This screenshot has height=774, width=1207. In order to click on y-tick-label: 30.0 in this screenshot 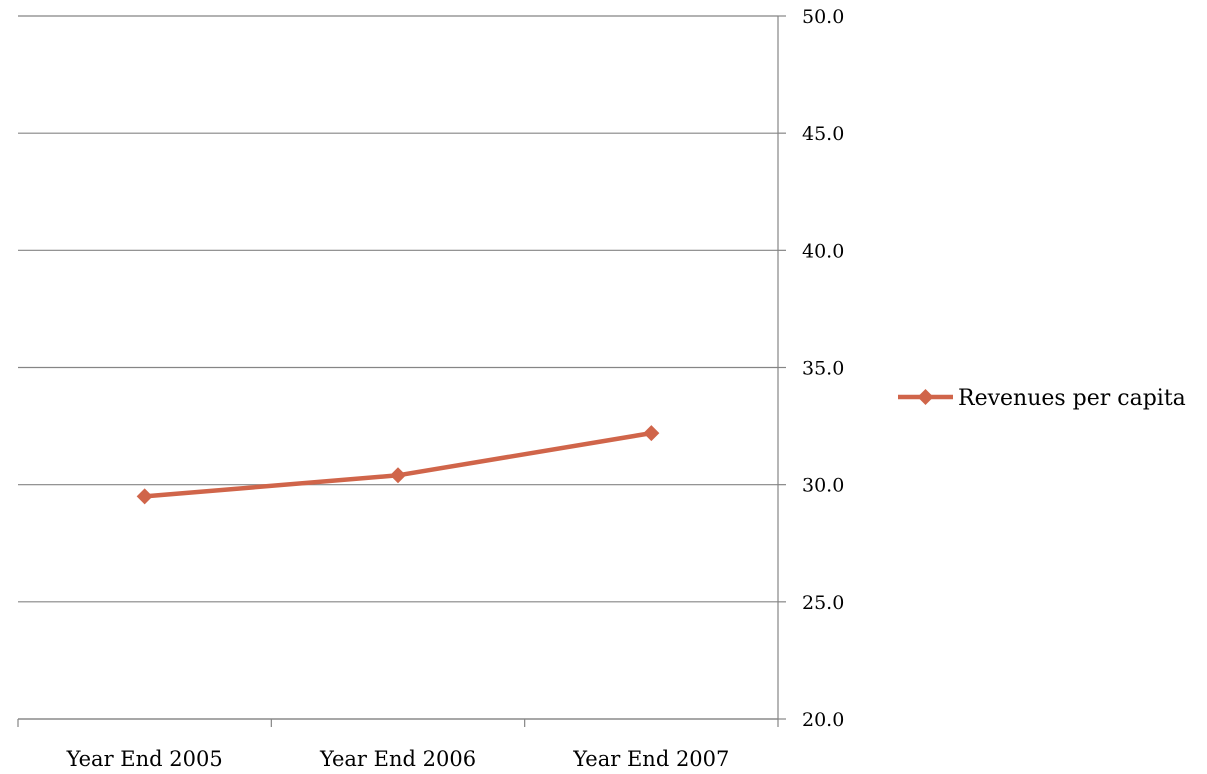, I will do `click(823, 486)`.